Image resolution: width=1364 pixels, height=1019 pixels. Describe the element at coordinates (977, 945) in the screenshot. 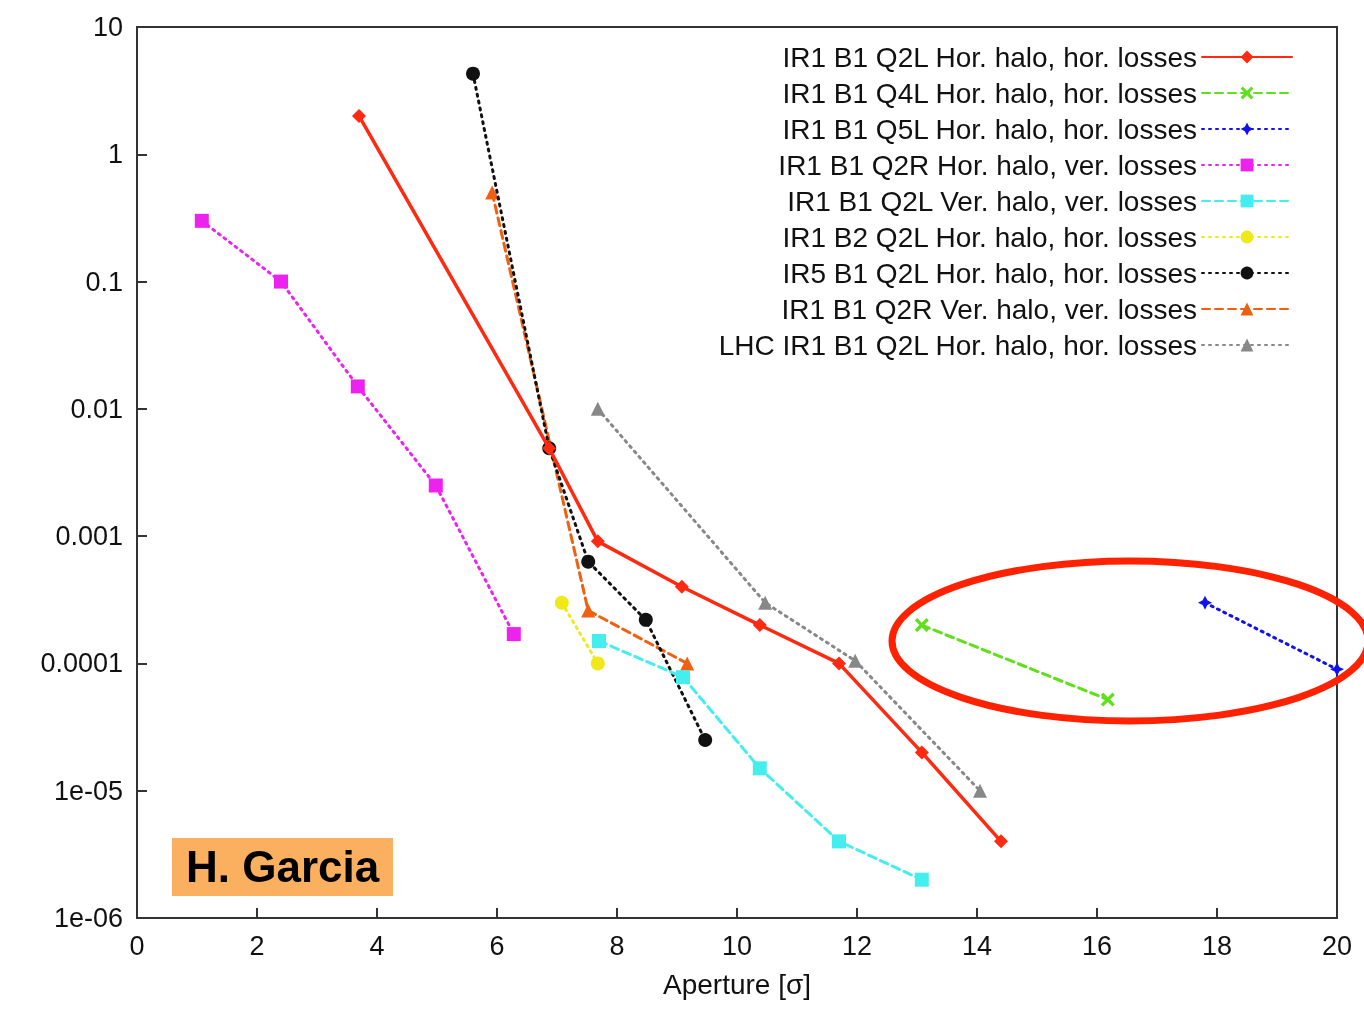

I see `x-tick-label: 14` at that location.